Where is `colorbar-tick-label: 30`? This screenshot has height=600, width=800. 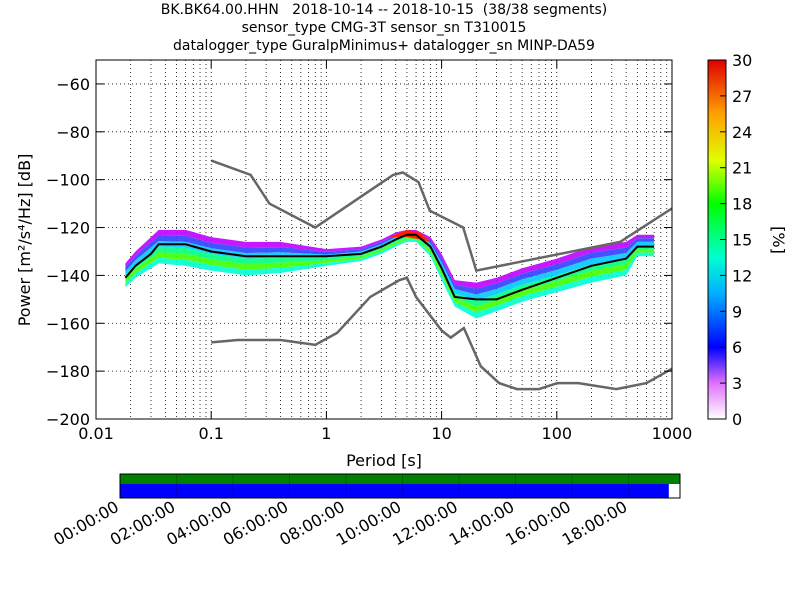 colorbar-tick-label: 30 is located at coordinates (742, 60).